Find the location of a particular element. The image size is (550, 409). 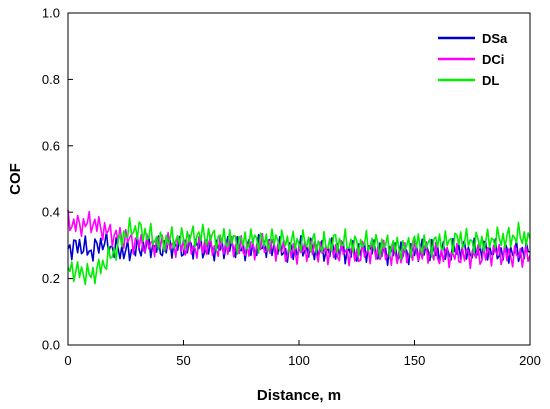

x-axis-title: Distance, m is located at coordinates (299, 395).